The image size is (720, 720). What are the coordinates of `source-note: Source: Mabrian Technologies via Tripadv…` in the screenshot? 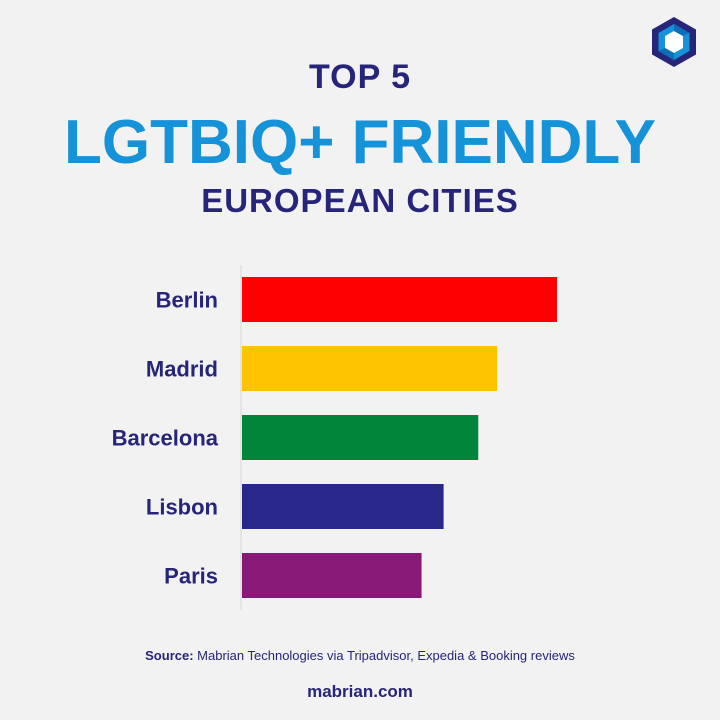 It's located at (360, 655).